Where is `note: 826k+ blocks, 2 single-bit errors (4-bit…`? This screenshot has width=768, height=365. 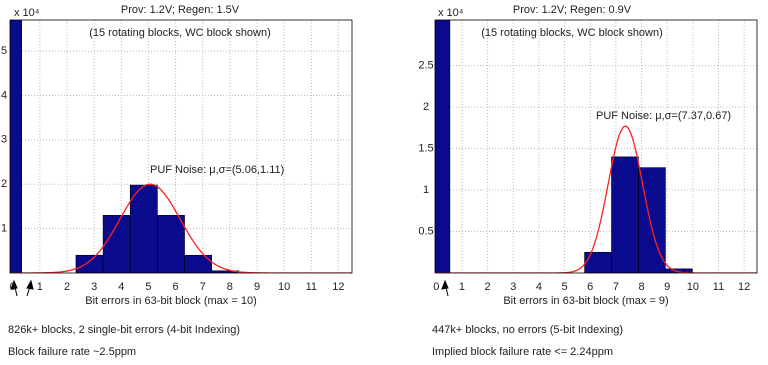 note: 826k+ blocks, 2 single-bit errors (4-bit… is located at coordinates (124, 330).